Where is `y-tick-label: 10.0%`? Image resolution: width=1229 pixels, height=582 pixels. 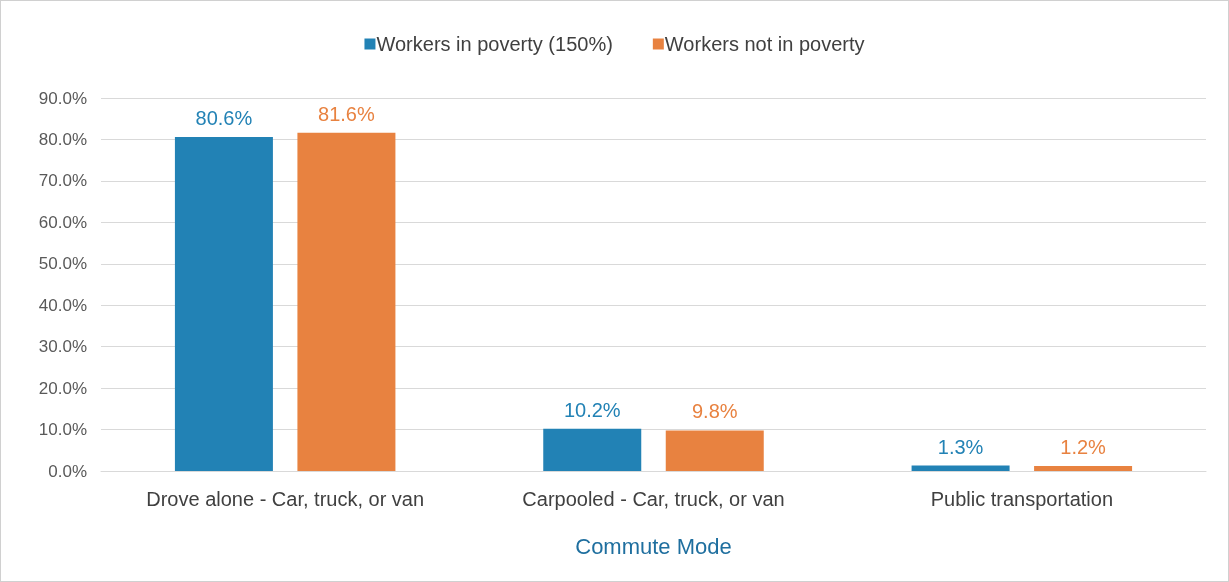 y-tick-label: 10.0% is located at coordinates (62, 430).